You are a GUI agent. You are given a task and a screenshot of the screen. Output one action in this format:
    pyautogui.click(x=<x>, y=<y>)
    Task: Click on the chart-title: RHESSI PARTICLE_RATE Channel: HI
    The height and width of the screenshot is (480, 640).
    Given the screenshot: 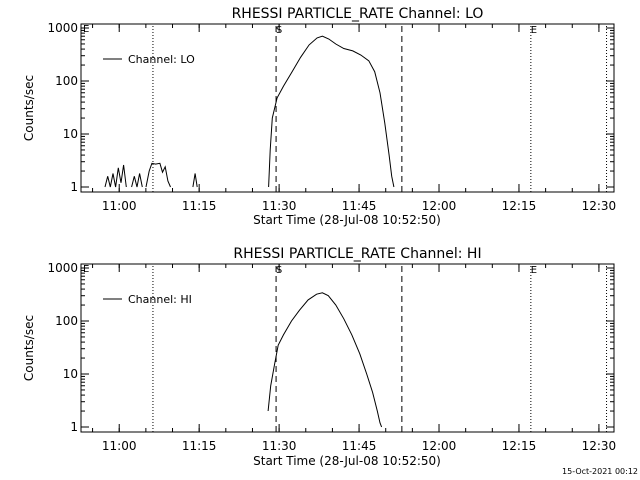 What is the action you would take?
    pyautogui.click(x=357, y=254)
    